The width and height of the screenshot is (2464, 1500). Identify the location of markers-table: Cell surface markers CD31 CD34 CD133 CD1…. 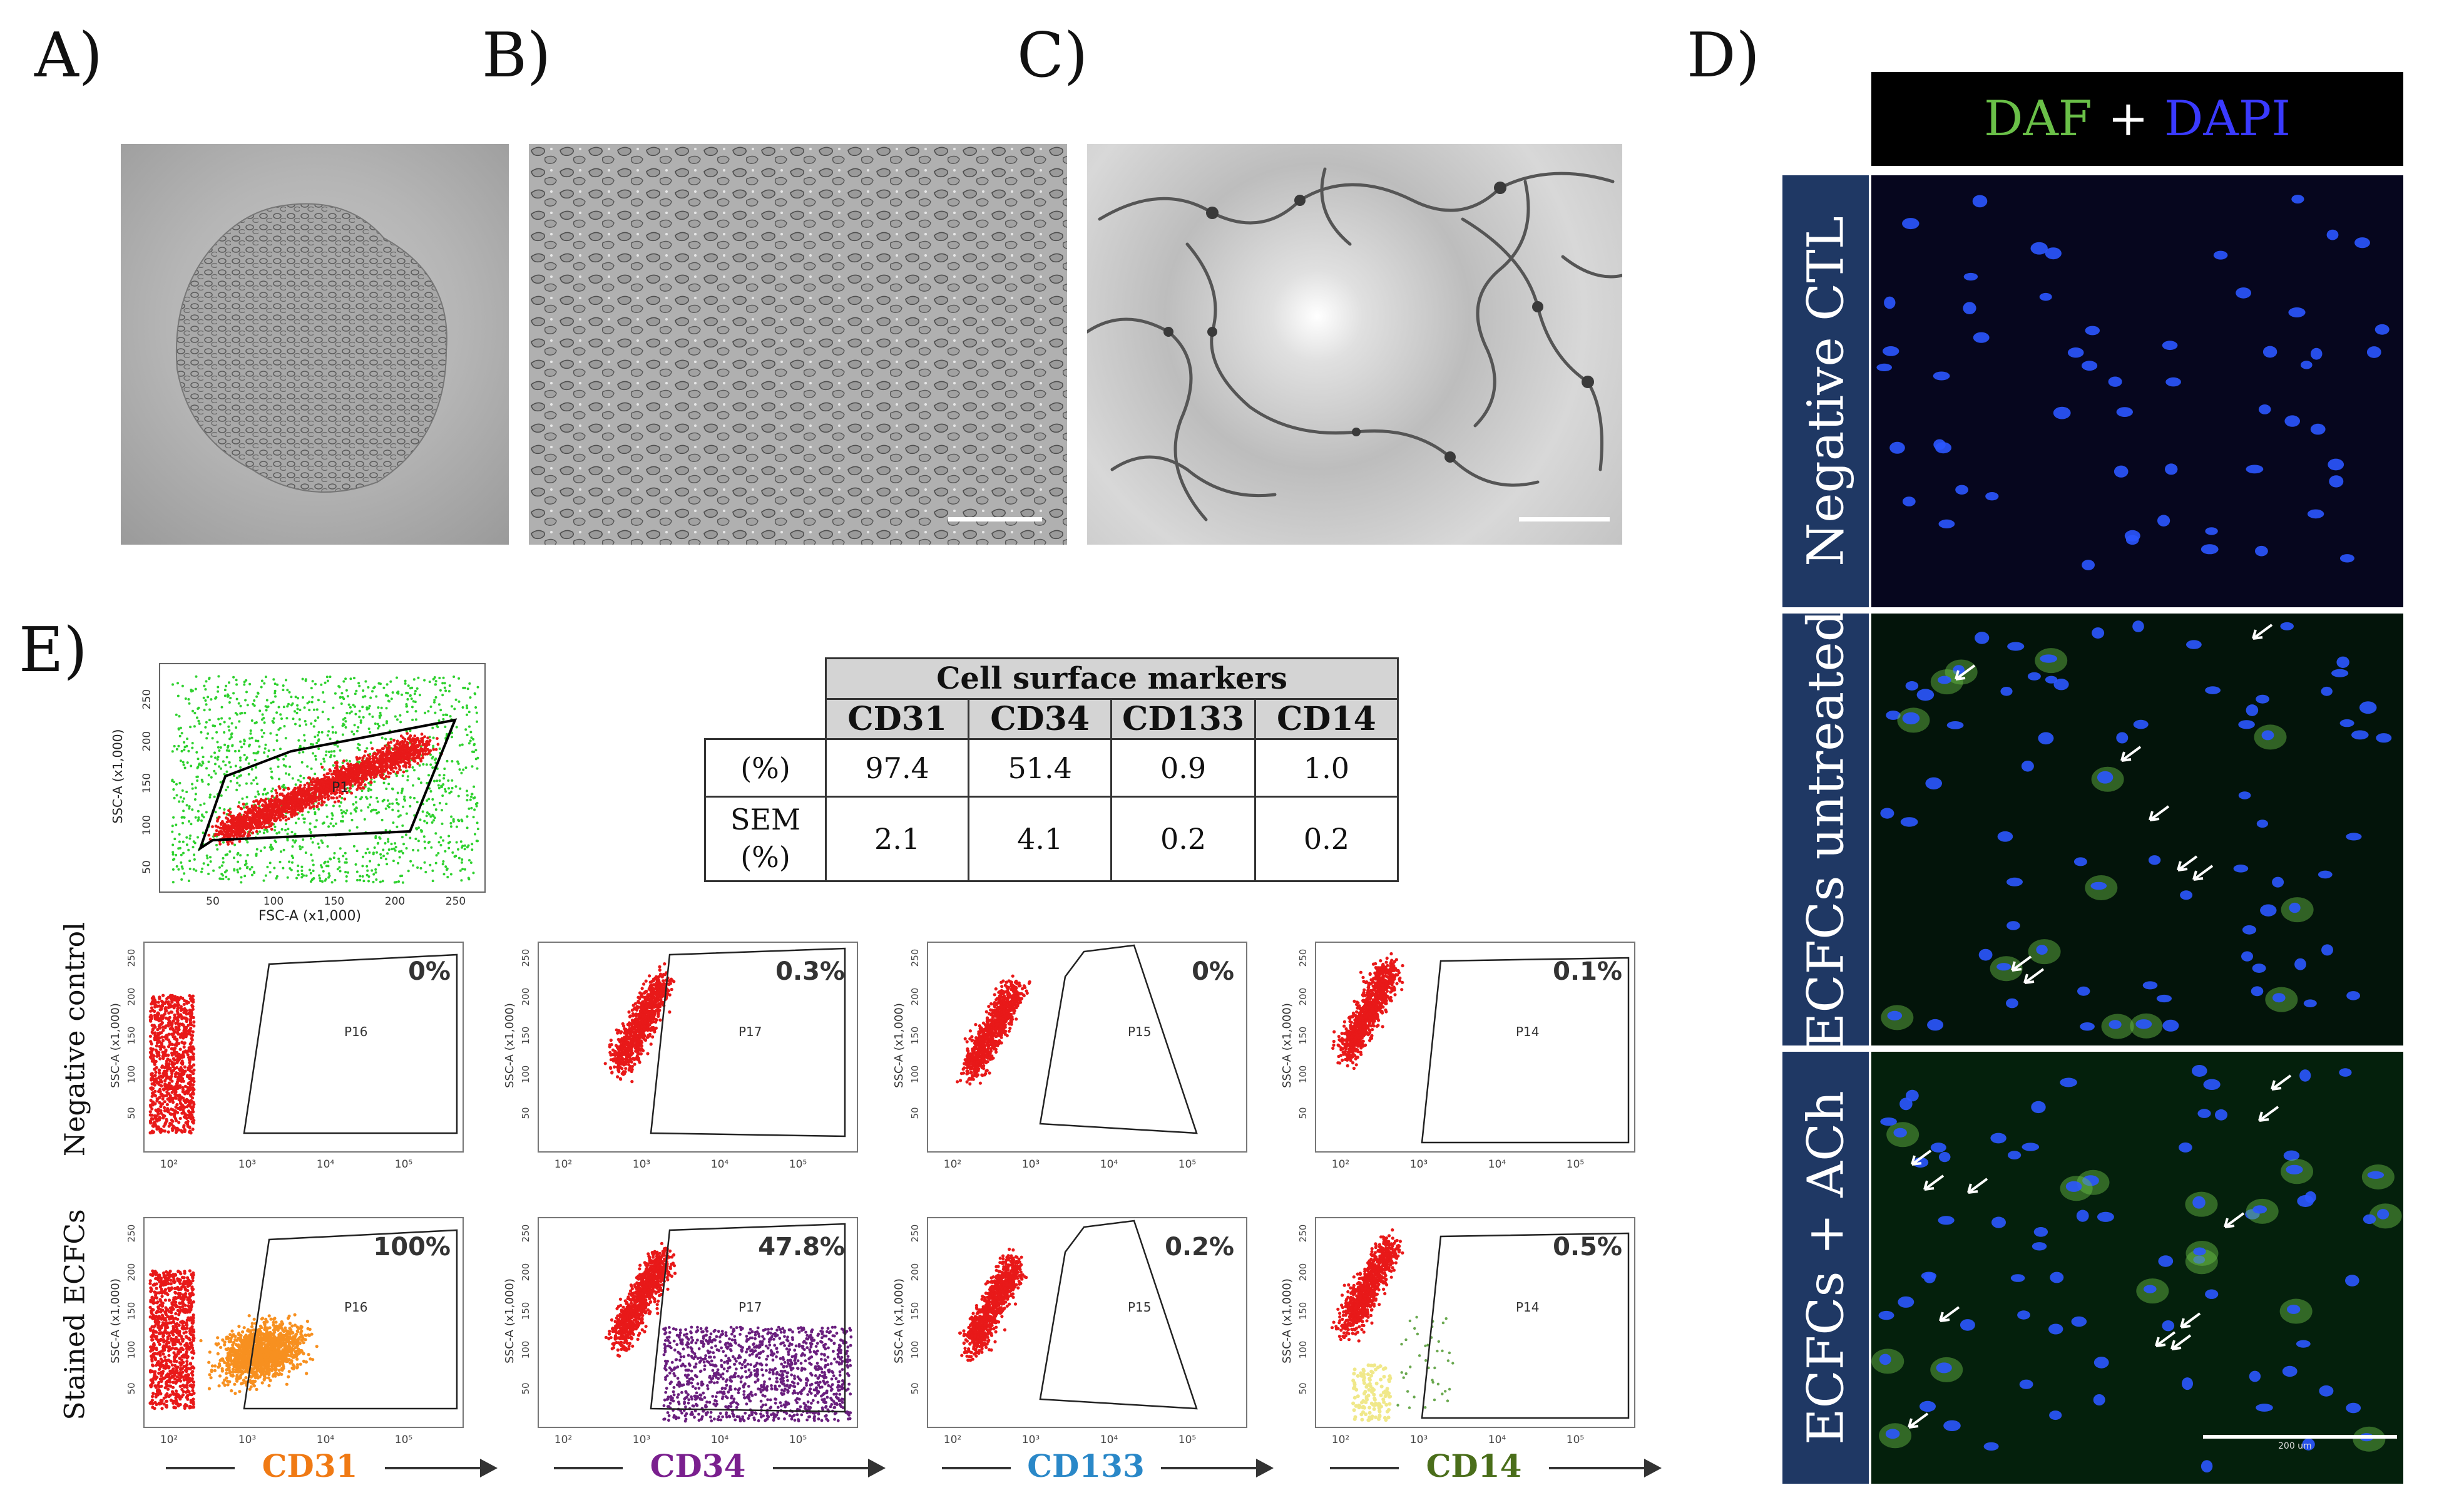
(1051, 769).